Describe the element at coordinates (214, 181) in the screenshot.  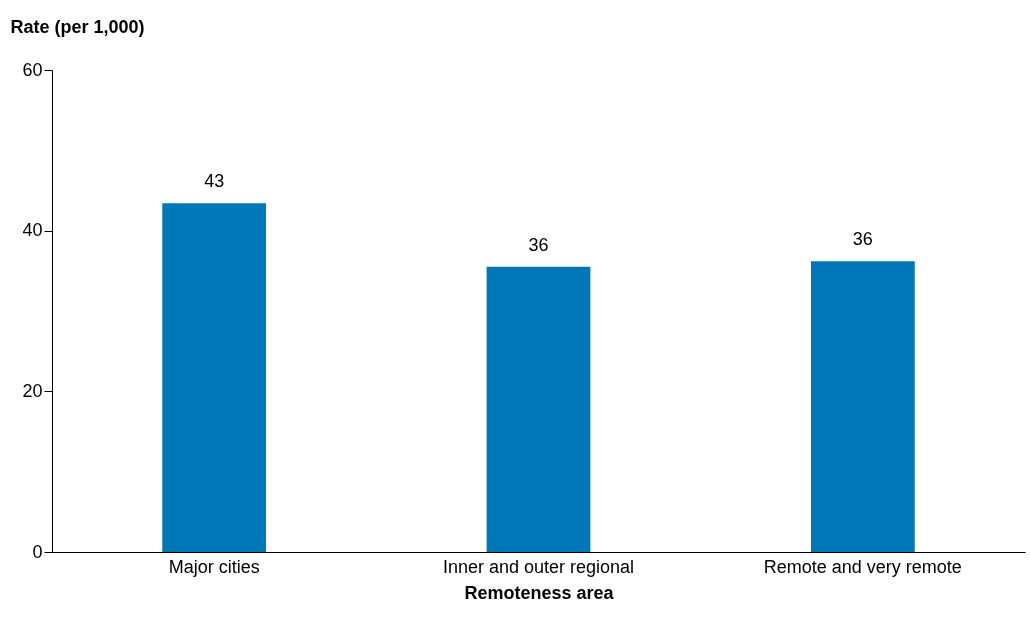
I see `data-label: 43` at that location.